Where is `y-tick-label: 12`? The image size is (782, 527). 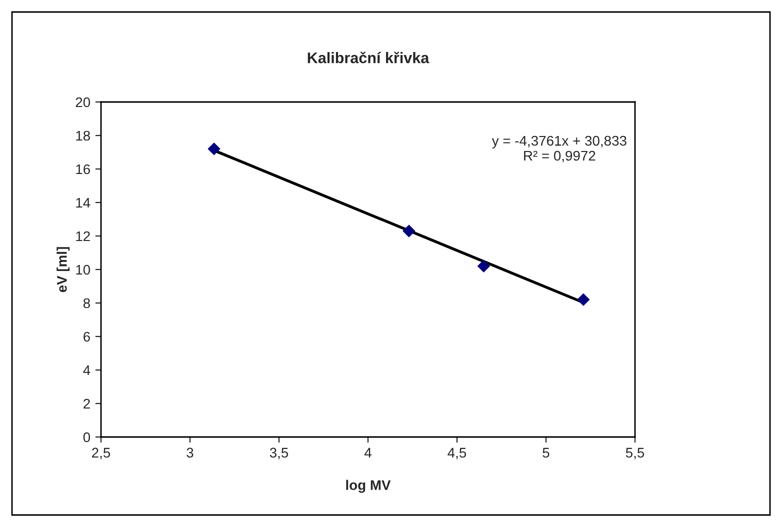 y-tick-label: 12 is located at coordinates (83, 236).